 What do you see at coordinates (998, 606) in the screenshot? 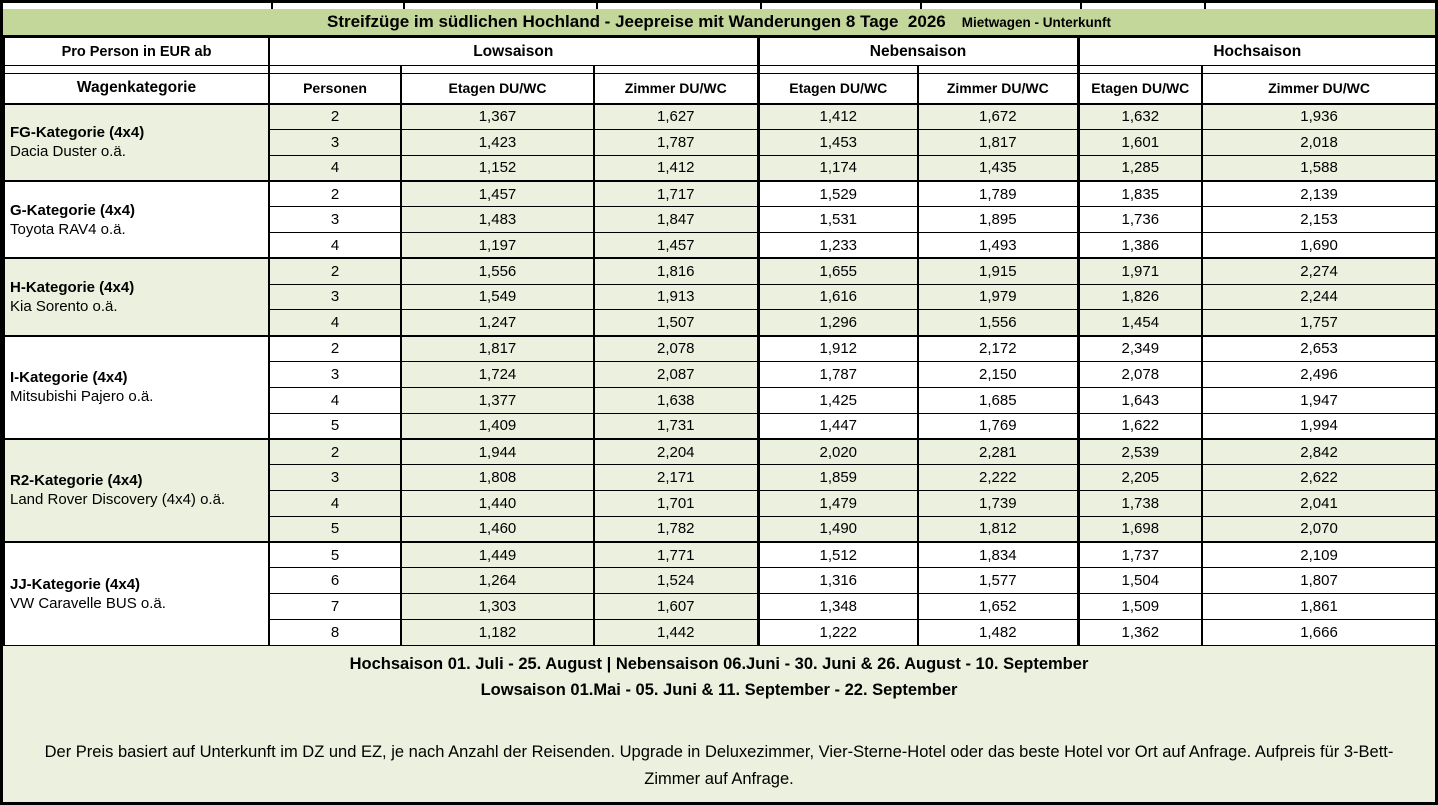
I see `price-cell: 1,652` at bounding box center [998, 606].